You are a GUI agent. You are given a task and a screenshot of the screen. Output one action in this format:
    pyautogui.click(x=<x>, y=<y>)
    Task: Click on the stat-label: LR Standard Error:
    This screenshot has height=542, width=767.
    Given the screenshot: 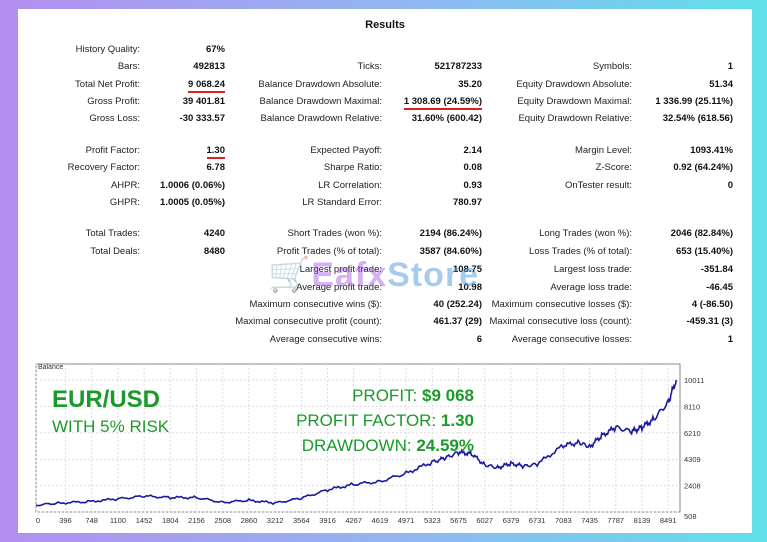 What is the action you would take?
    pyautogui.click(x=342, y=202)
    